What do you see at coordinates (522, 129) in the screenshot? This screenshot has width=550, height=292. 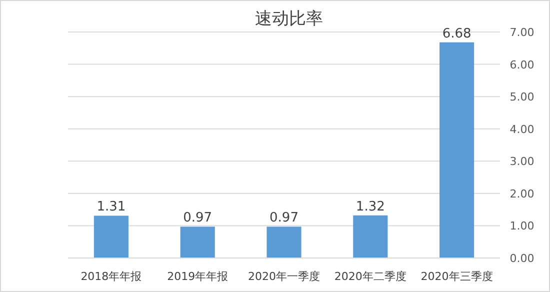 I see `y-tick-label: 4.00` at bounding box center [522, 129].